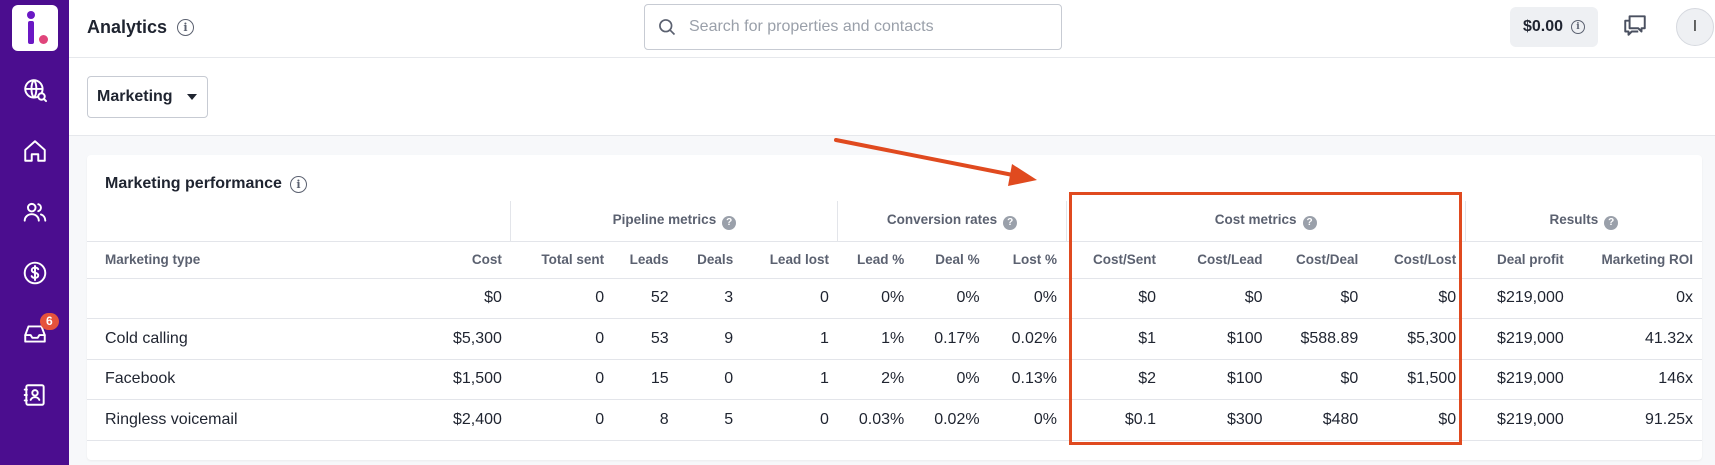 The height and width of the screenshot is (465, 1715). I want to click on card-title: Marketing performance i, so click(206, 184).